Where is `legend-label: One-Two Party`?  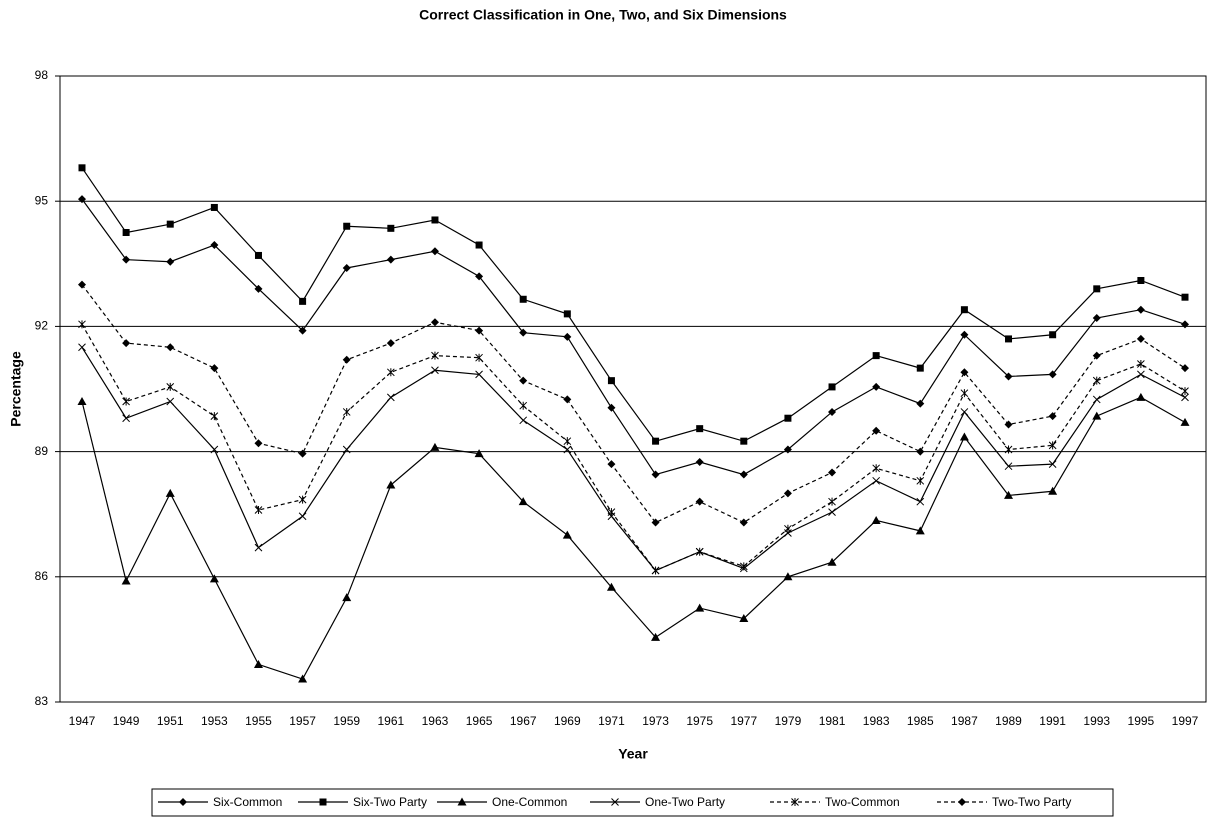 legend-label: One-Two Party is located at coordinates (685, 802).